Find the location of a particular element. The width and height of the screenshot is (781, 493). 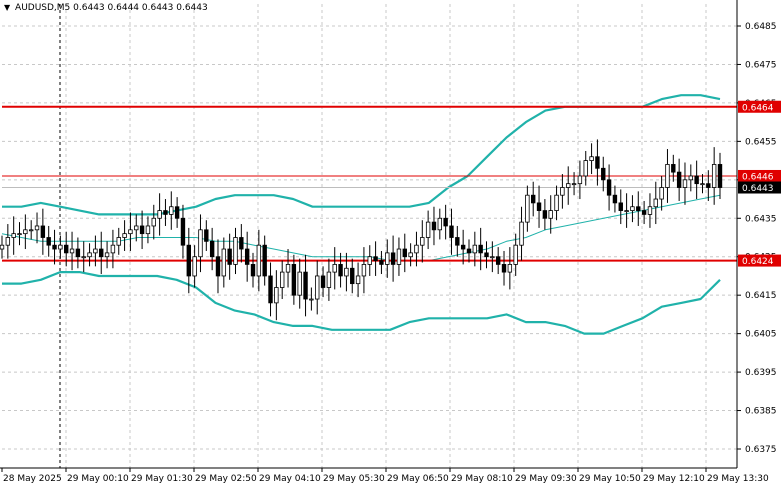

chart-menu-icon: ▼ is located at coordinates (7, 7).